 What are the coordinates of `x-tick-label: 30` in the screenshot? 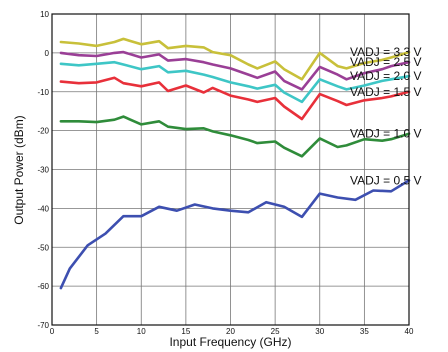 It's located at (319, 331).